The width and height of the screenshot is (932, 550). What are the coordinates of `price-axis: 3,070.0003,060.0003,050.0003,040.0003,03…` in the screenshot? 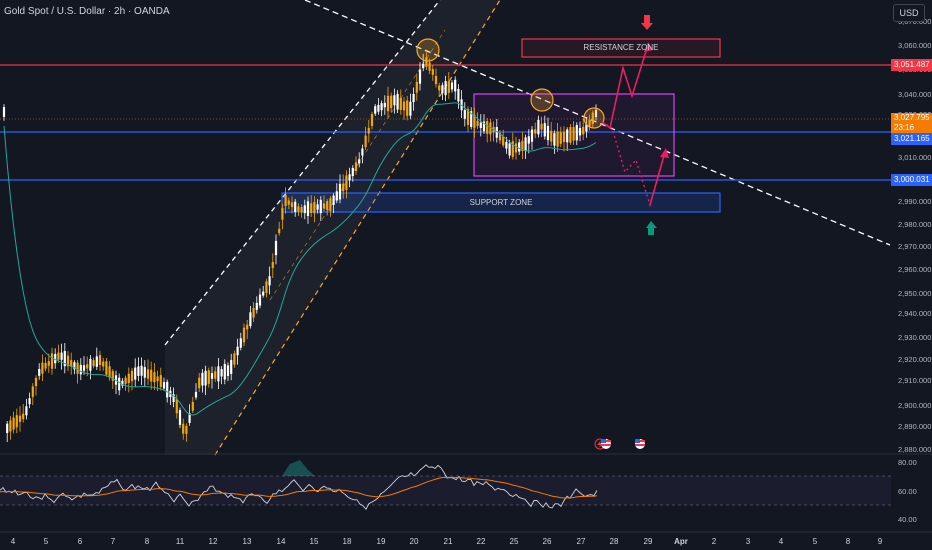 It's located at (914, 235).